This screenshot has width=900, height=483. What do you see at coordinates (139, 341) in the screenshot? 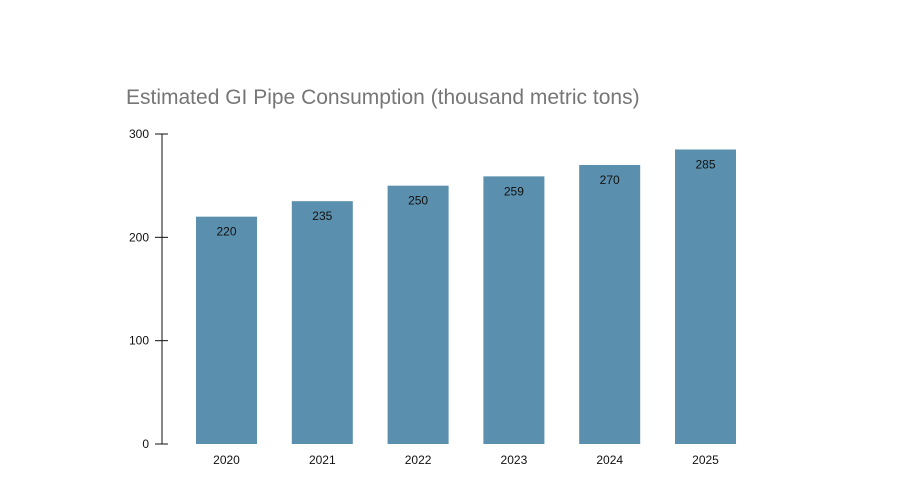
I see `y-tick-label: 100` at bounding box center [139, 341].